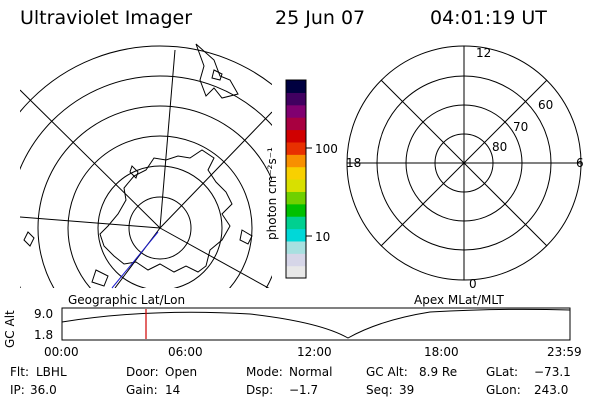 This screenshot has width=600, height=400. I want to click on antarctica-coastline, so click(166, 211).